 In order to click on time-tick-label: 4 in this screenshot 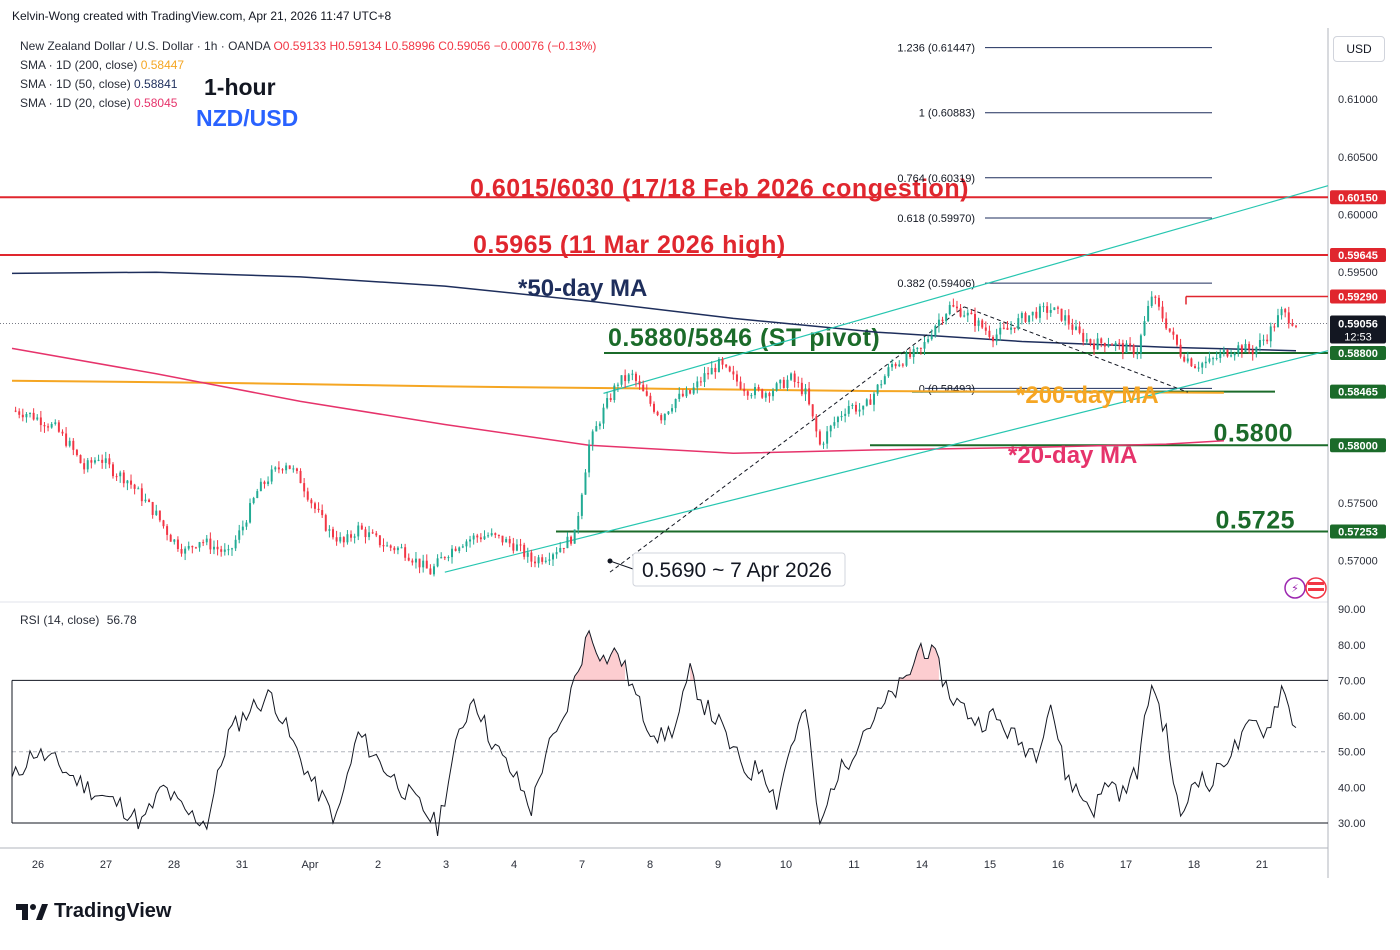, I will do `click(514, 865)`.